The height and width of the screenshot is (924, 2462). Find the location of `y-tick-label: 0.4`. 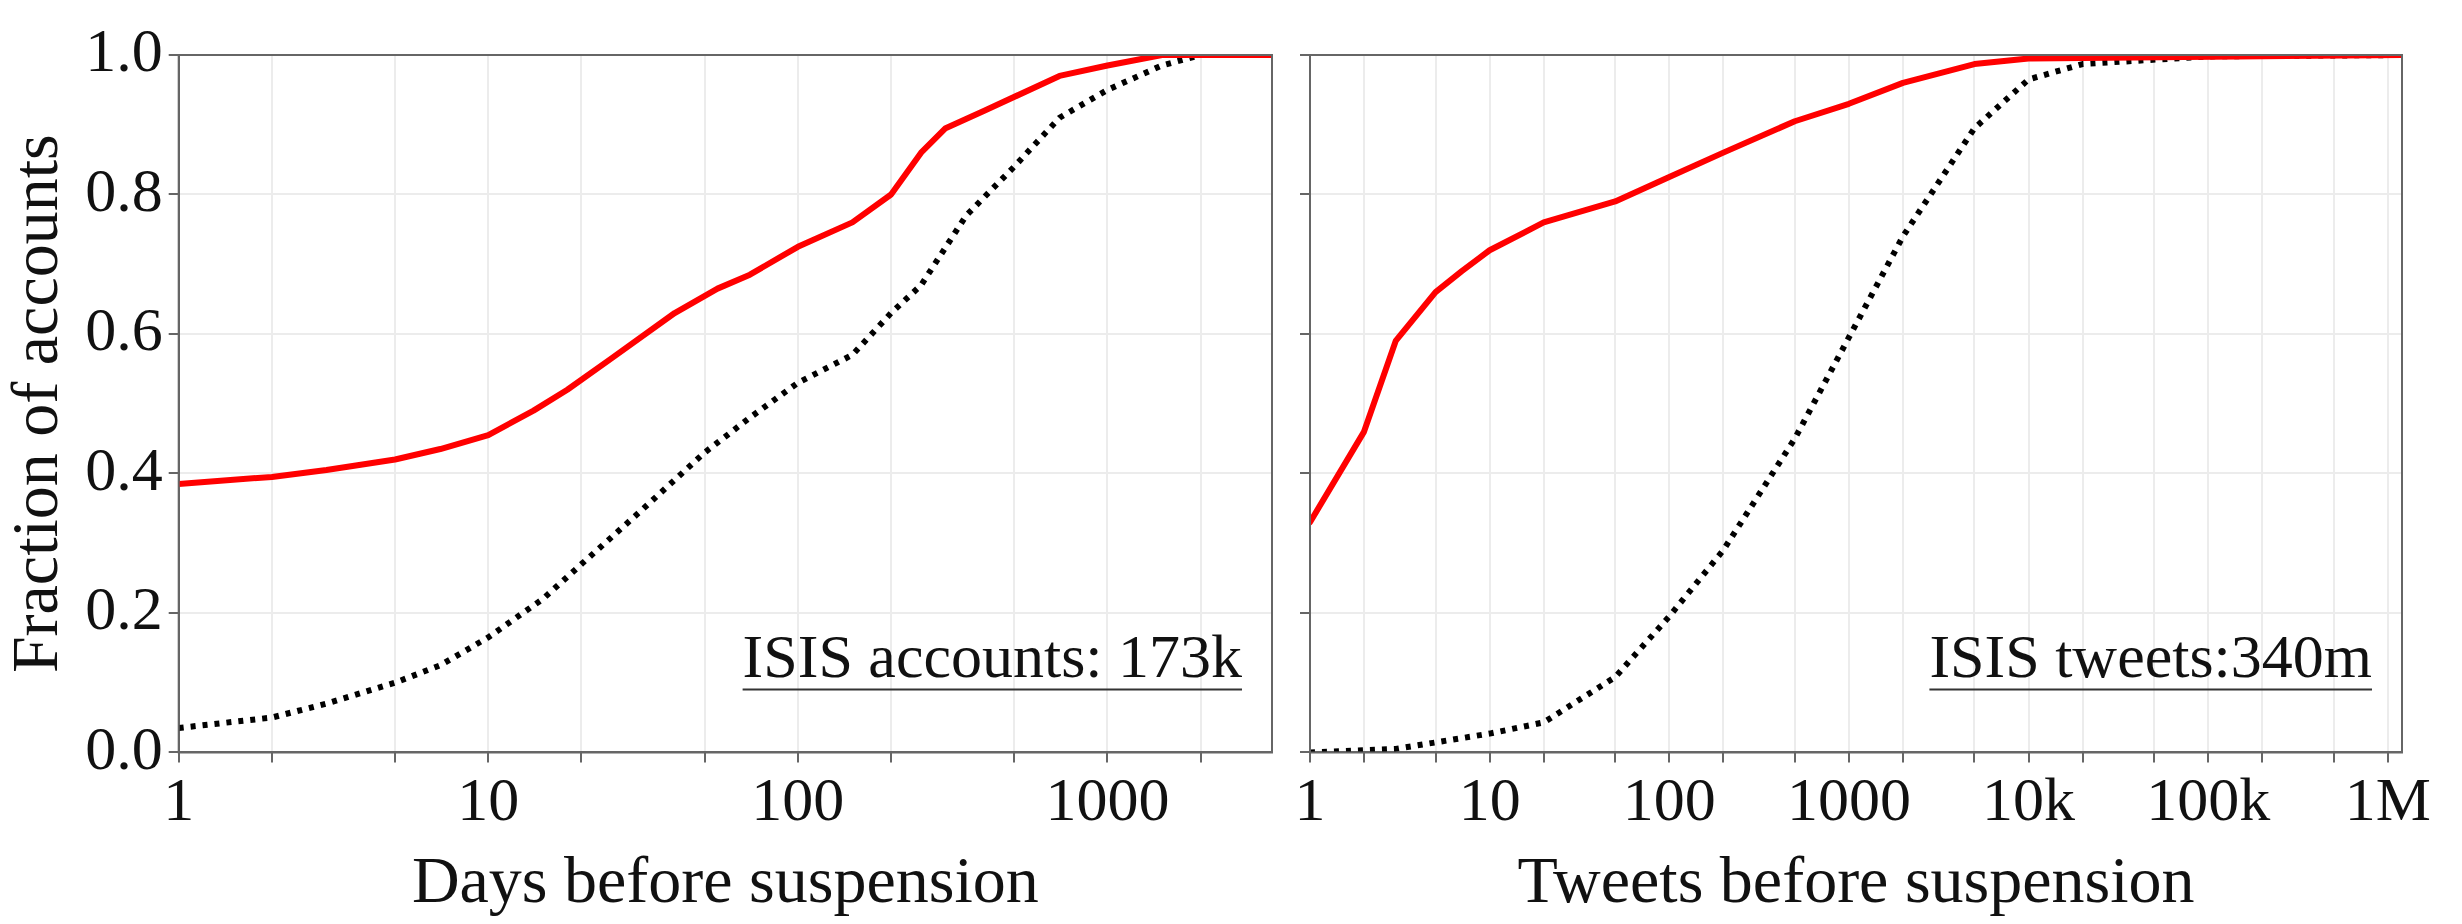

y-tick-label: 0.4 is located at coordinates (124, 468).